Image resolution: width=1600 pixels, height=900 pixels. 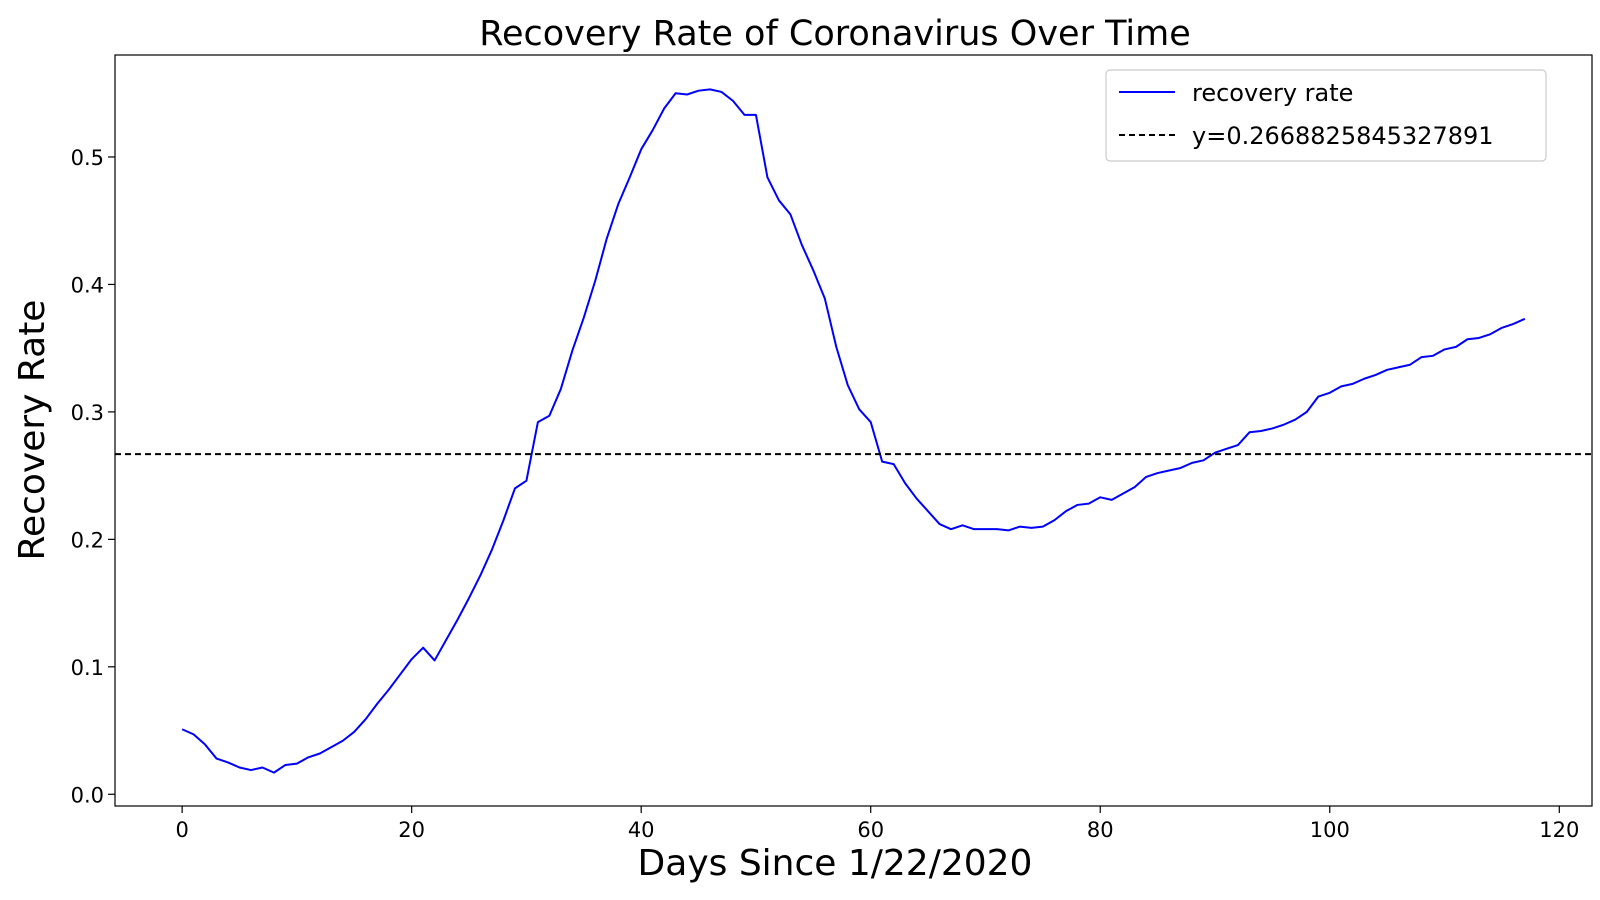 What do you see at coordinates (1330, 830) in the screenshot?
I see `x-tick-label: 100` at bounding box center [1330, 830].